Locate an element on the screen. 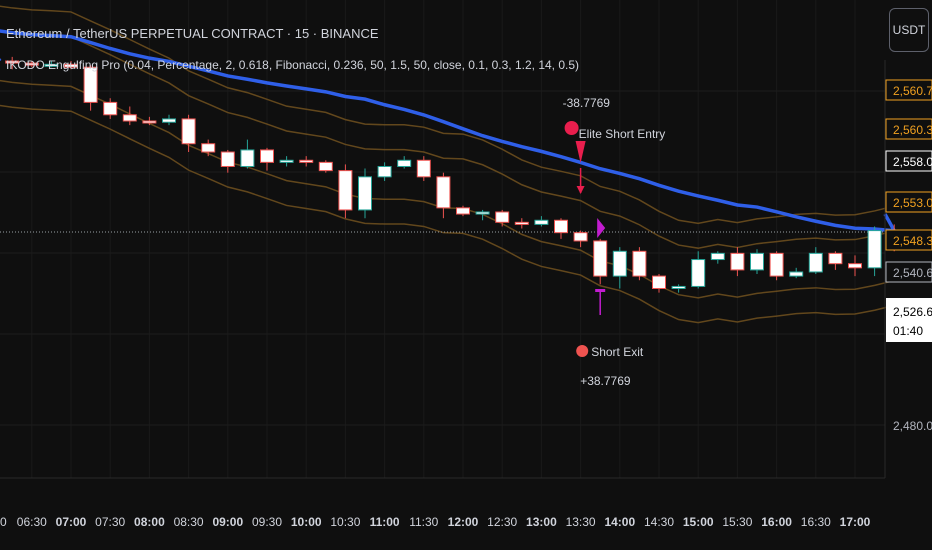 This screenshot has height=550, width=932. x-axis-tick-label: 16:00 is located at coordinates (776, 522).